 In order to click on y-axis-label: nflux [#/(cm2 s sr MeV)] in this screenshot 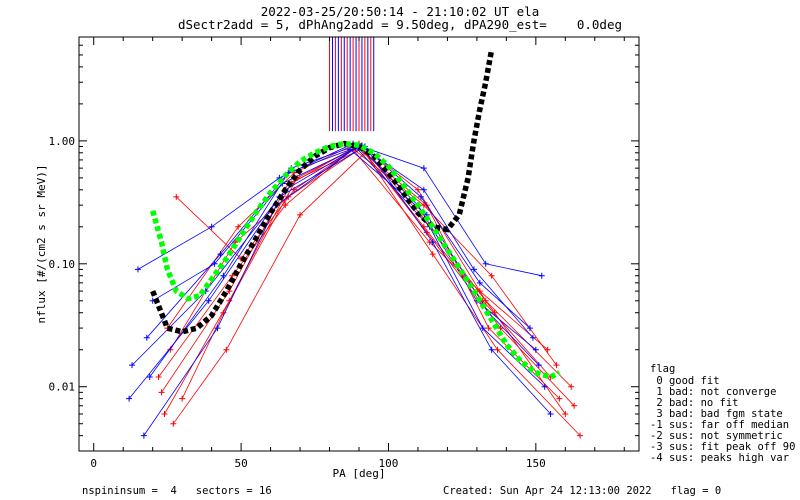, I will do `click(41, 244)`.